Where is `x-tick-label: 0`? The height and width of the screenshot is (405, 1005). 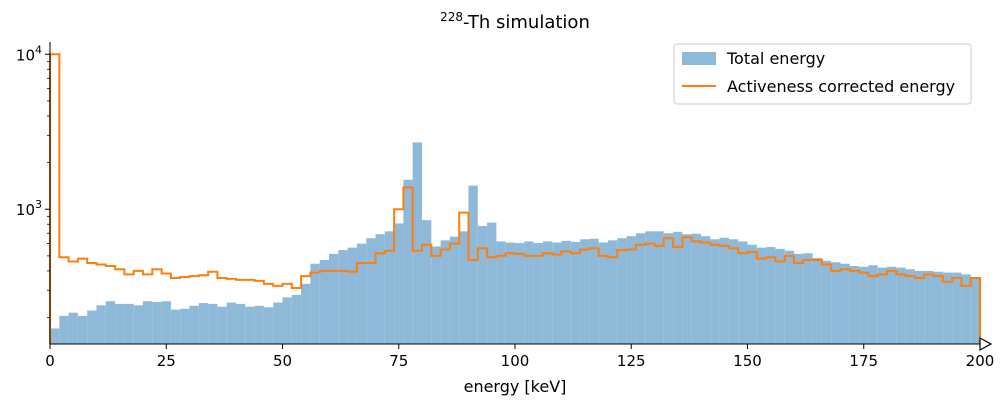 x-tick-label: 0 is located at coordinates (50, 361).